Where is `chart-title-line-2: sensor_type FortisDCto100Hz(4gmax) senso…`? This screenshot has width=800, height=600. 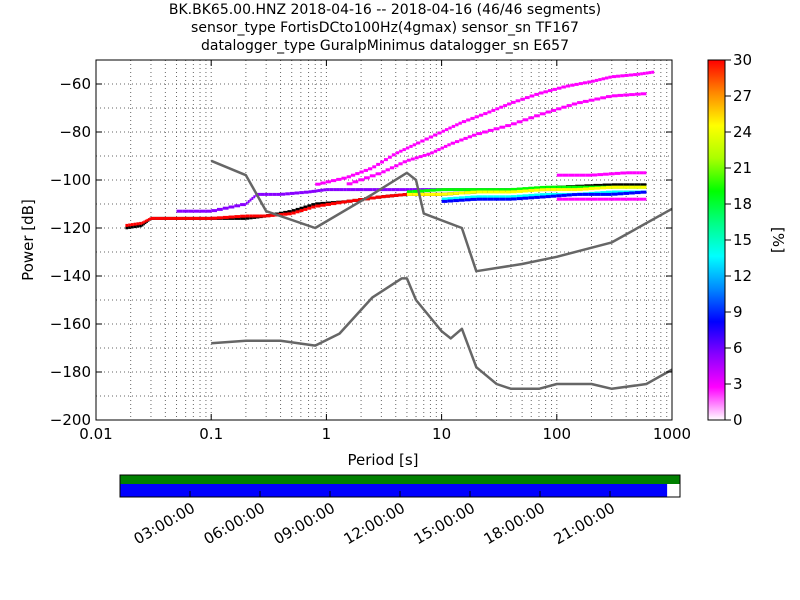
chart-title-line-2: sensor_type FortisDCto100Hz(4gmax) senso… is located at coordinates (385, 28).